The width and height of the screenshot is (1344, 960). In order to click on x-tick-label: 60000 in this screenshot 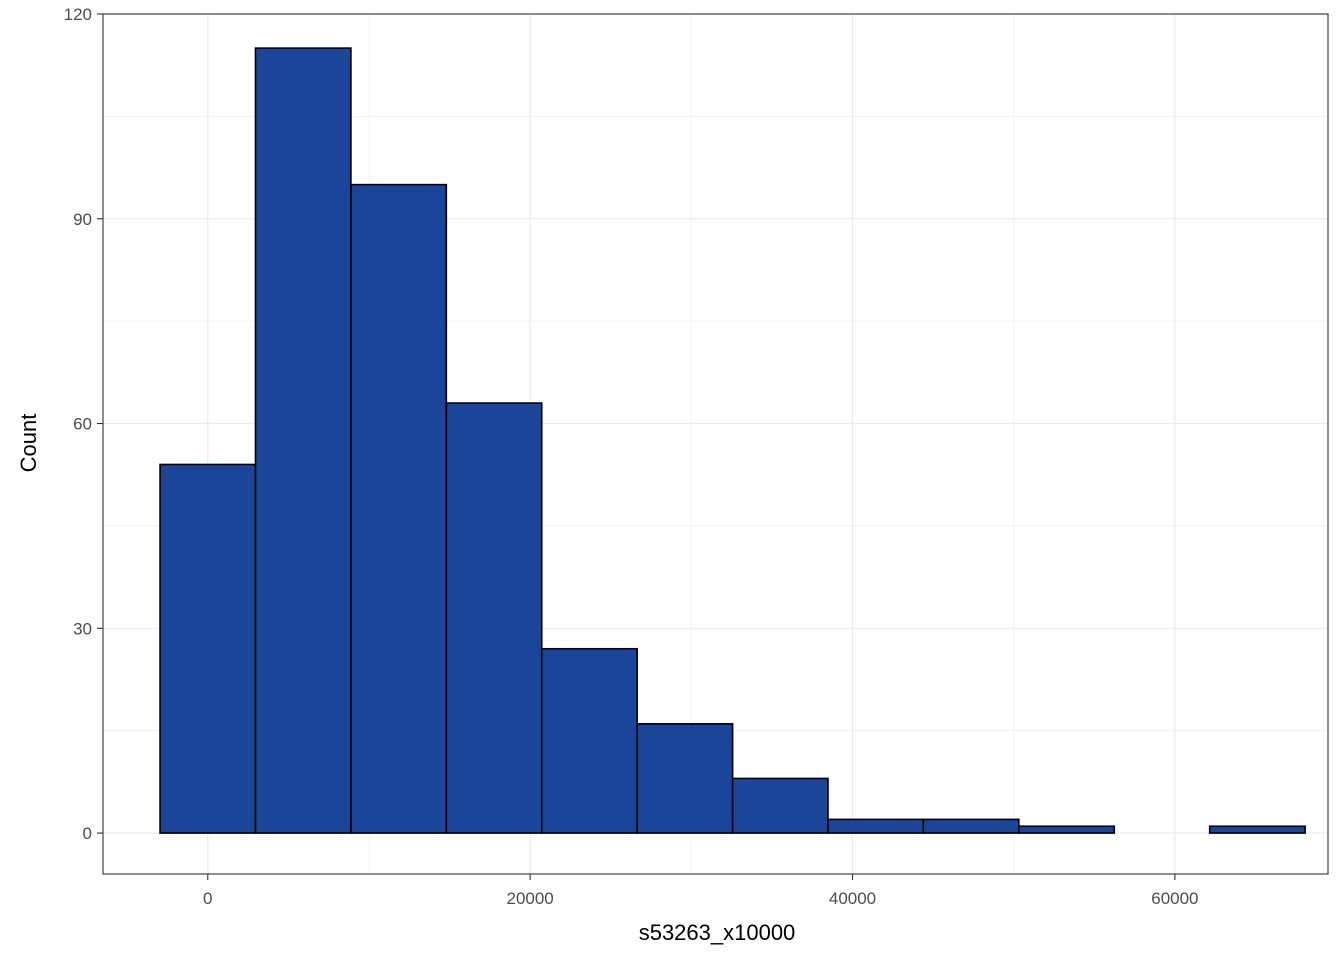, I will do `click(1174, 898)`.